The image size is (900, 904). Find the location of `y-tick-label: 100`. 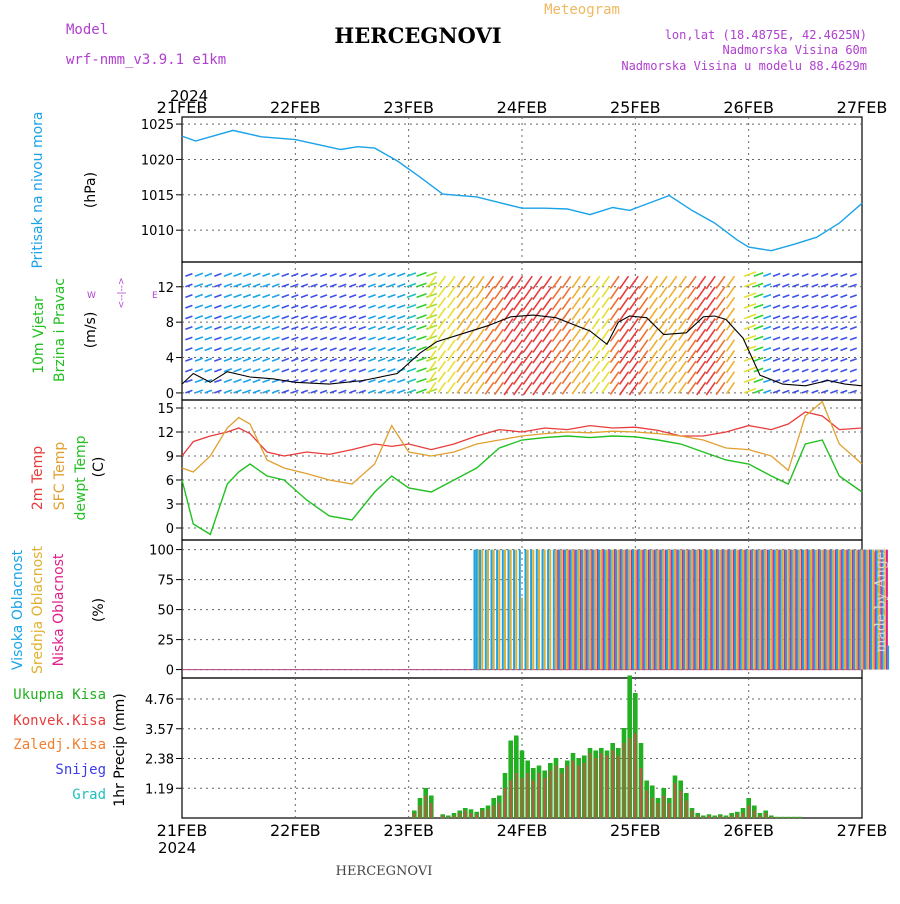

y-tick-label: 100 is located at coordinates (161, 551).